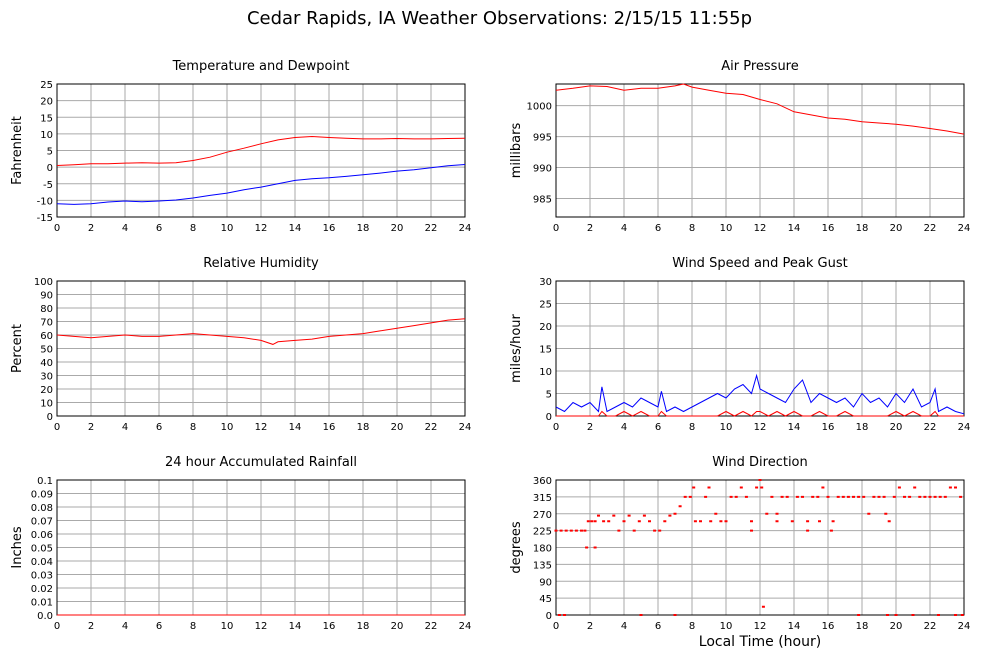  What do you see at coordinates (760, 462) in the screenshot?
I see `chart-title: Wind Direction` at bounding box center [760, 462].